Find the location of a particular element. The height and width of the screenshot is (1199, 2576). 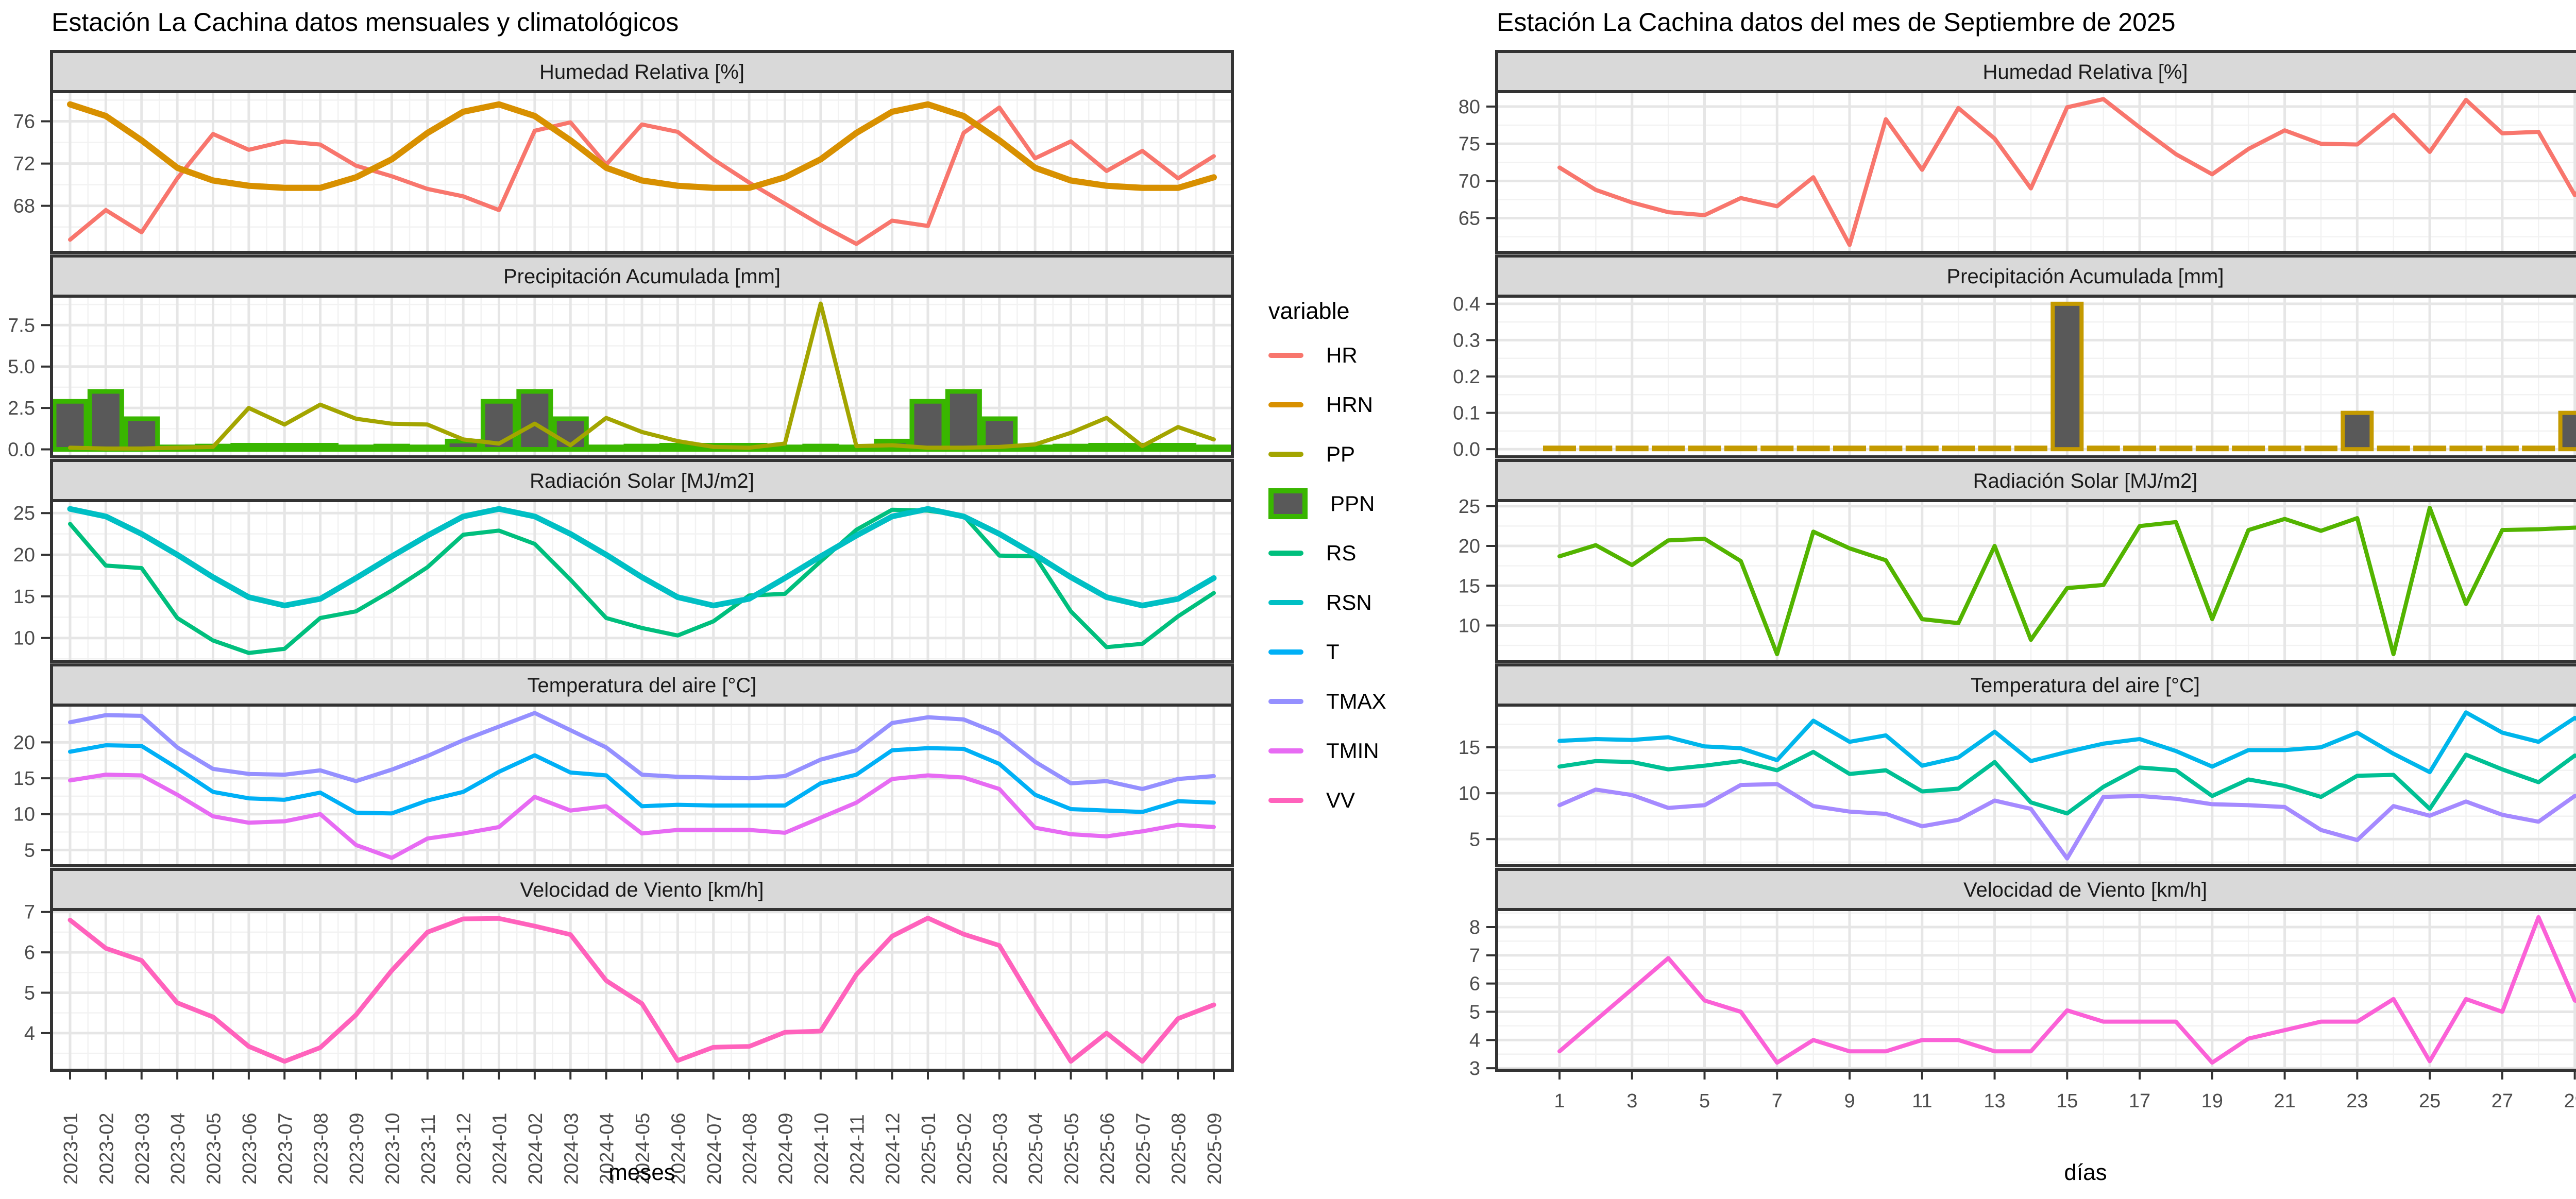

legend-item-label: RSN is located at coordinates (1349, 602).